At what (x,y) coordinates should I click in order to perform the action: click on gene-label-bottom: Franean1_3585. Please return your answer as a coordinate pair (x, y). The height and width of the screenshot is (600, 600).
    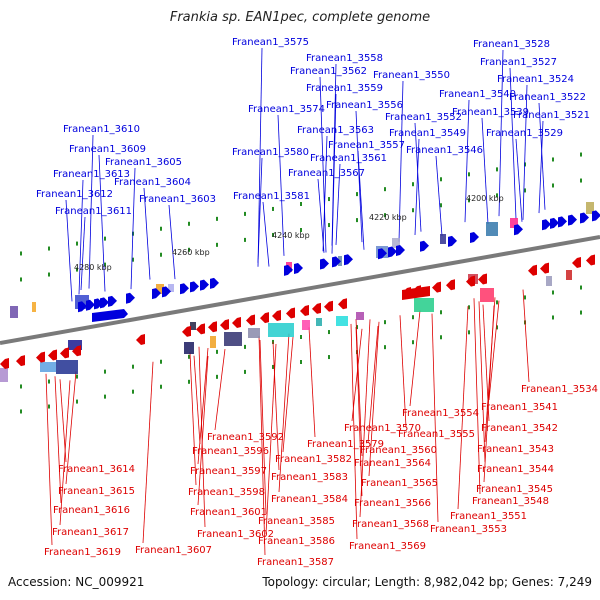
    Looking at the image, I should click on (296, 521).